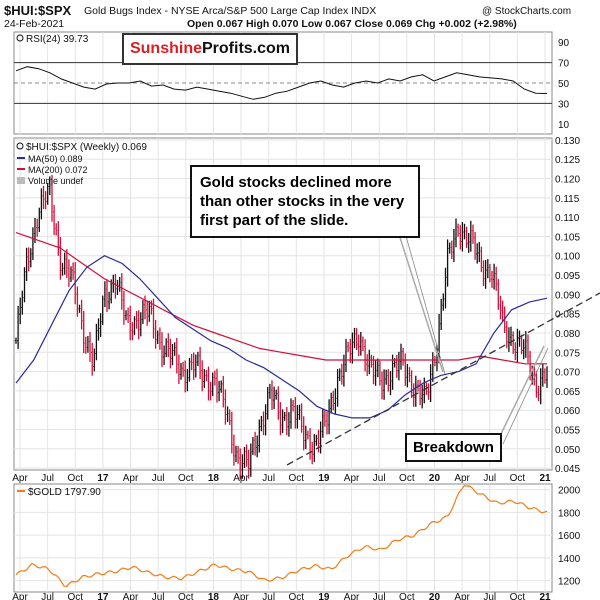 This screenshot has width=600, height=600. I want to click on main-y-tick-label: 0.055, so click(567, 430).